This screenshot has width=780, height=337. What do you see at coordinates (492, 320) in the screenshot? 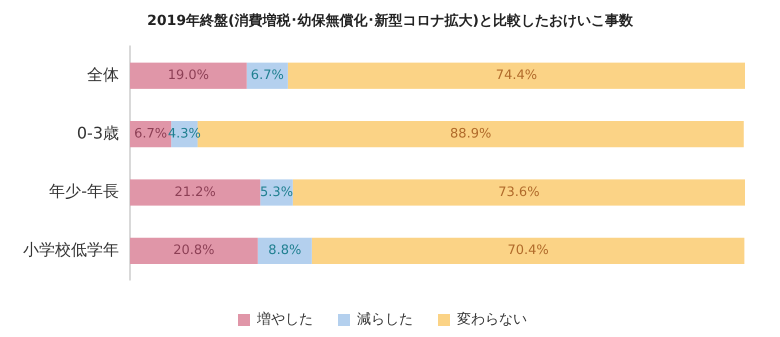
I see `legend-label: 変わらない` at bounding box center [492, 320].